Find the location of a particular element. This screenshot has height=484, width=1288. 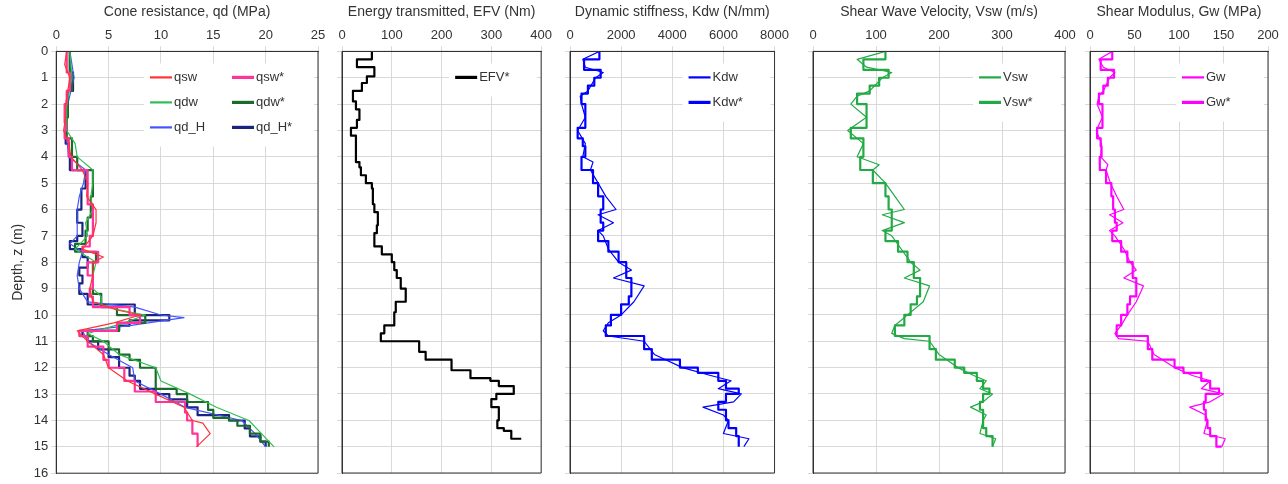

x-tick-label: 2000 is located at coordinates (621, 35).